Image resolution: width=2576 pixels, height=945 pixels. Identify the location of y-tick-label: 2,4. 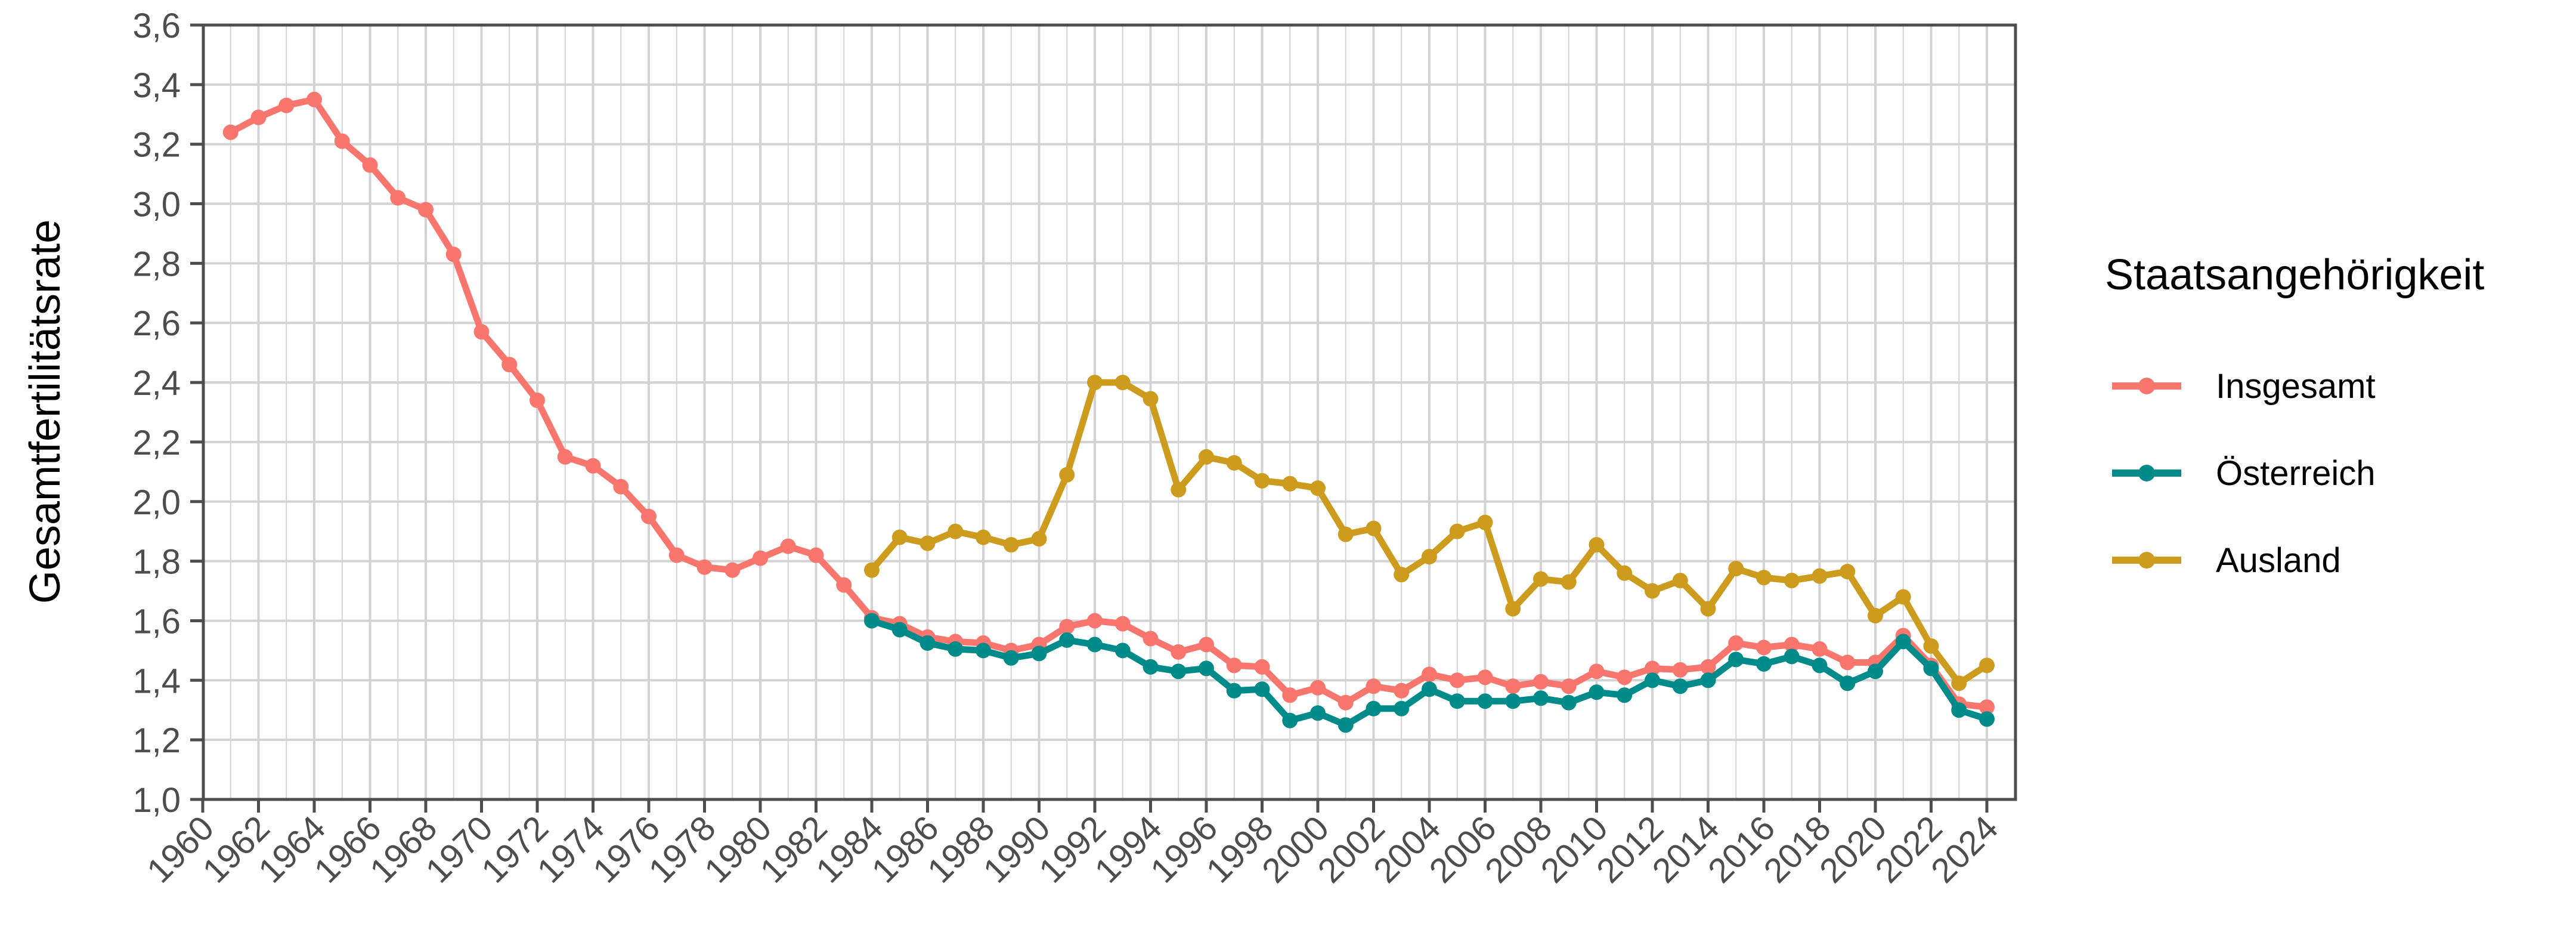
(157, 383).